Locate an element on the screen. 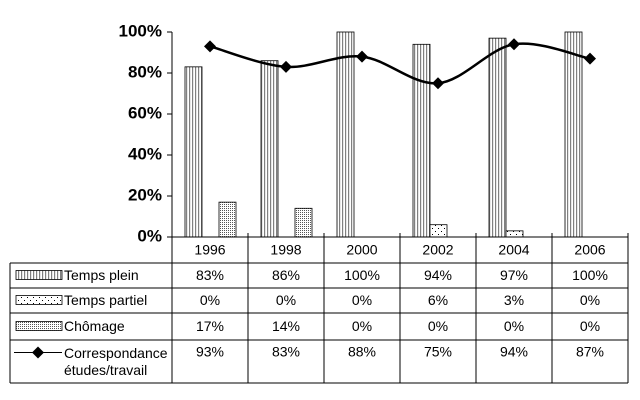 The image size is (640, 400). legend-label-box: Temps plein is located at coordinates (101, 275).